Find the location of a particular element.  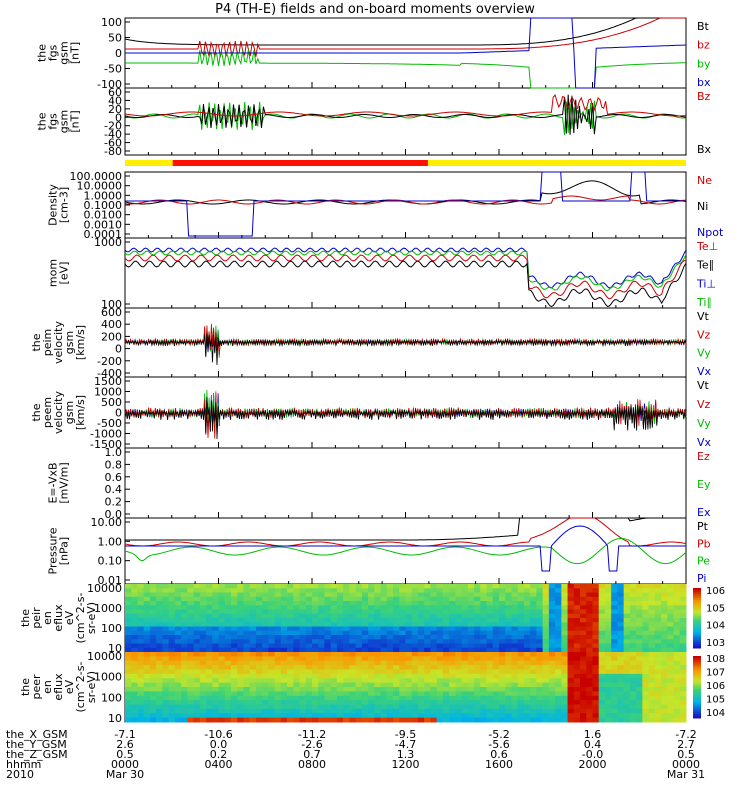

ytick-label: 100.0000 is located at coordinates (96, 176).